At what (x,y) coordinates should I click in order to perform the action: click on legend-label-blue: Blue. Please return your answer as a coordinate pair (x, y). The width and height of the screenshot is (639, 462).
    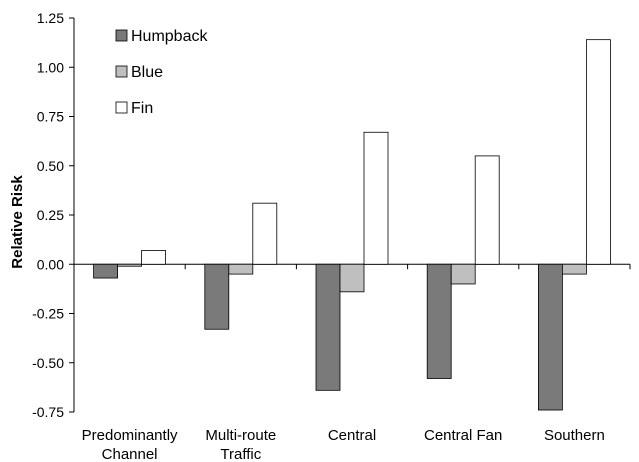
    Looking at the image, I should click on (147, 72).